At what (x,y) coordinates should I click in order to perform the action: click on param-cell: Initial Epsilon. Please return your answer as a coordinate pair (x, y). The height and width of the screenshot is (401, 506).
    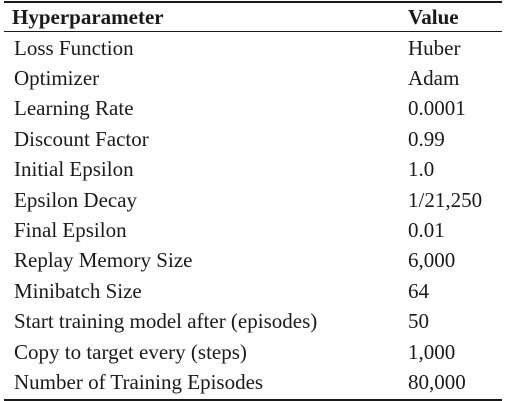
    Looking at the image, I should click on (74, 169).